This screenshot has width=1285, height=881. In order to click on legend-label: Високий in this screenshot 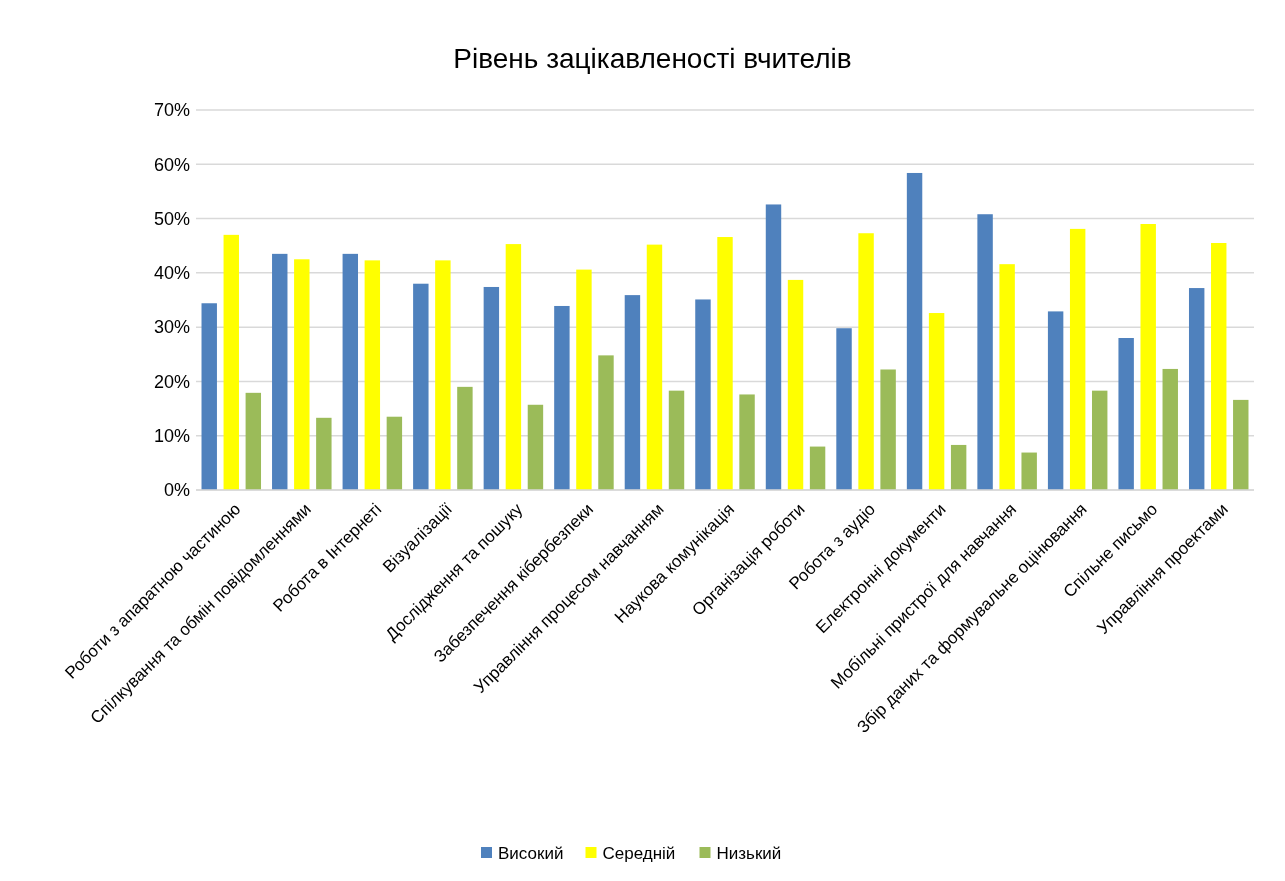, I will do `click(531, 853)`.